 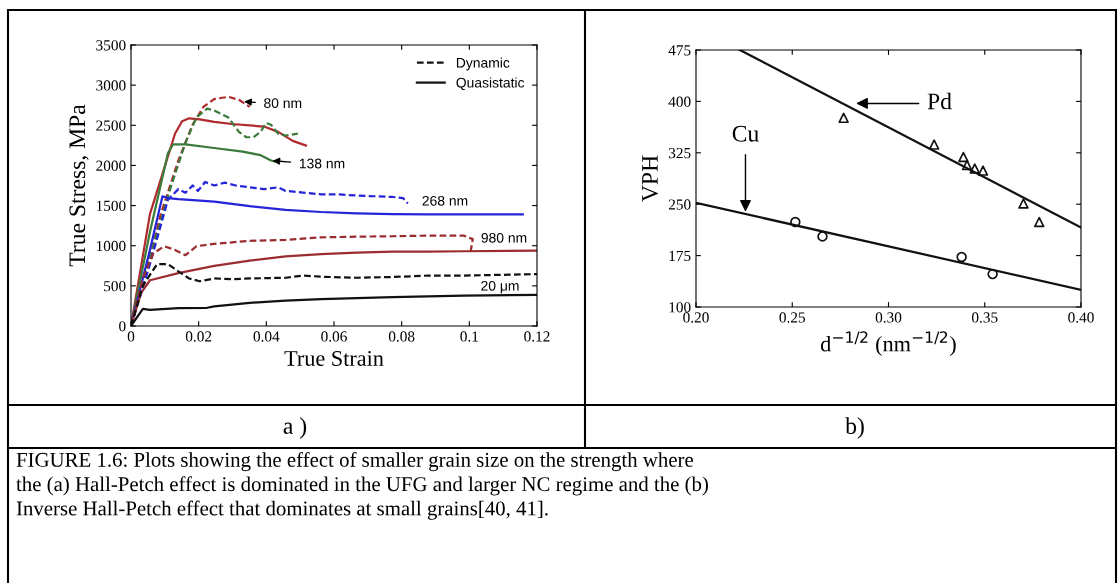 What do you see at coordinates (111, 206) in the screenshot?
I see `y-tick-label: 1500` at bounding box center [111, 206].